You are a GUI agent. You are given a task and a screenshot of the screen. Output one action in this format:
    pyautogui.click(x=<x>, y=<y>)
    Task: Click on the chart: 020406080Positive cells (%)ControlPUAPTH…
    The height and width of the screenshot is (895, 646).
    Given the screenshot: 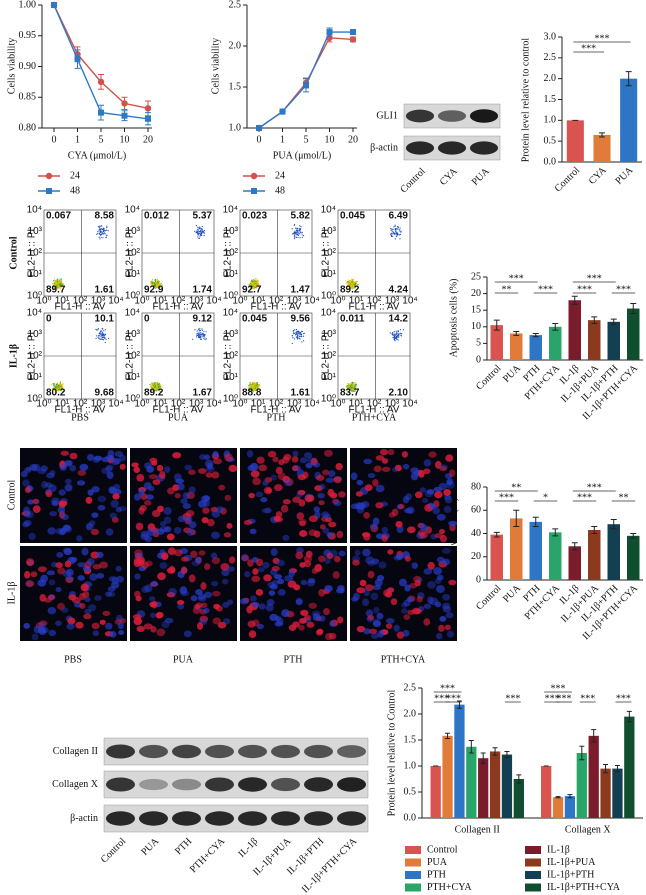 What is the action you would take?
    pyautogui.click(x=545, y=561)
    